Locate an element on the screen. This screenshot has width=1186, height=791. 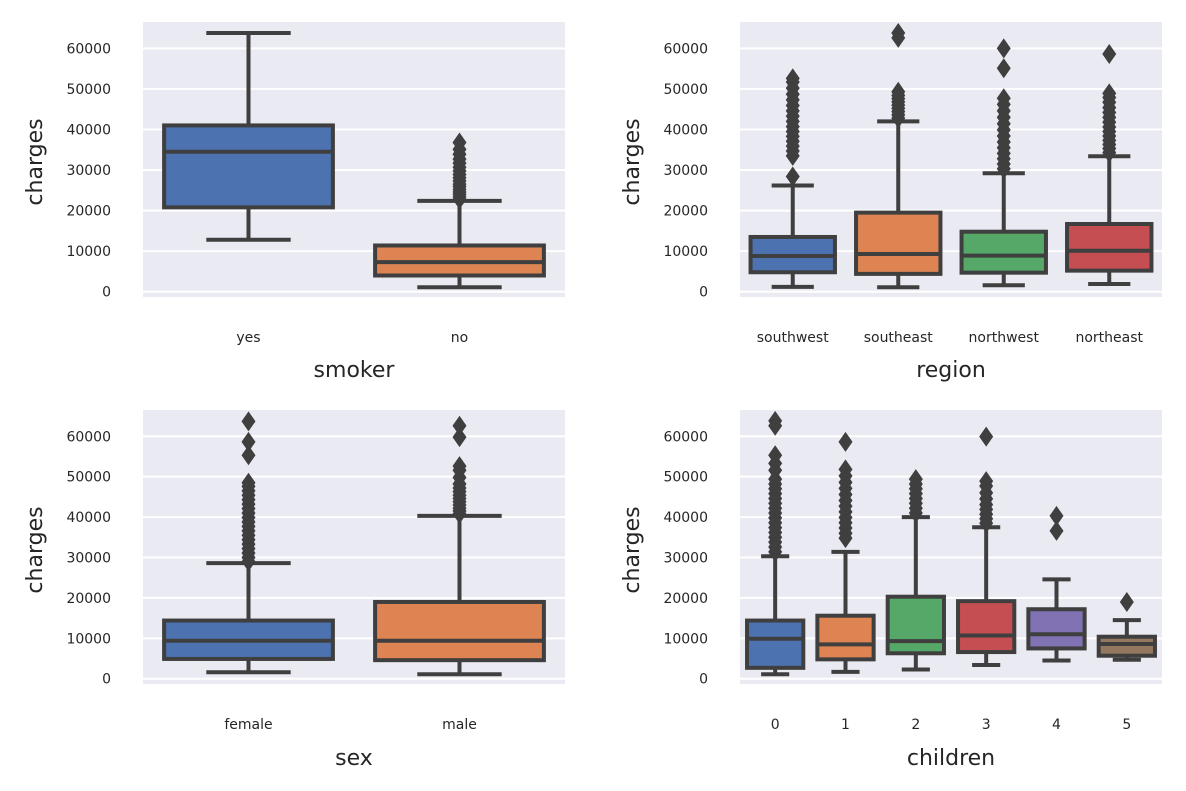
x-axis-label: children is located at coordinates (951, 758).